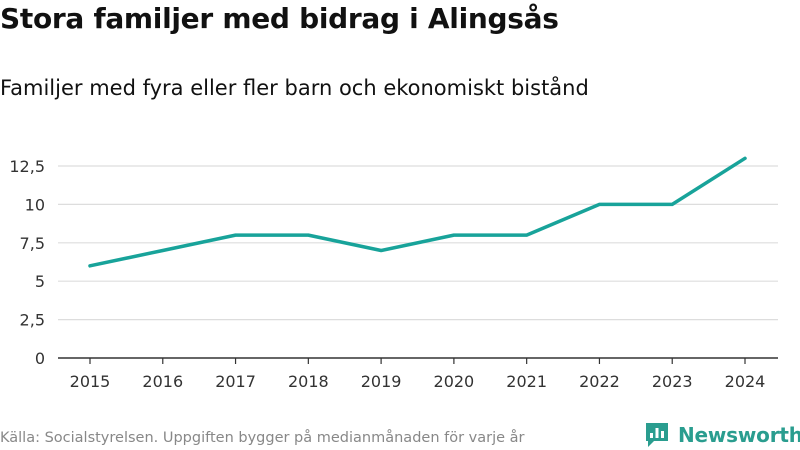 The width and height of the screenshot is (800, 450). What do you see at coordinates (40, 281) in the screenshot?
I see `y-tick-label: 5` at bounding box center [40, 281].